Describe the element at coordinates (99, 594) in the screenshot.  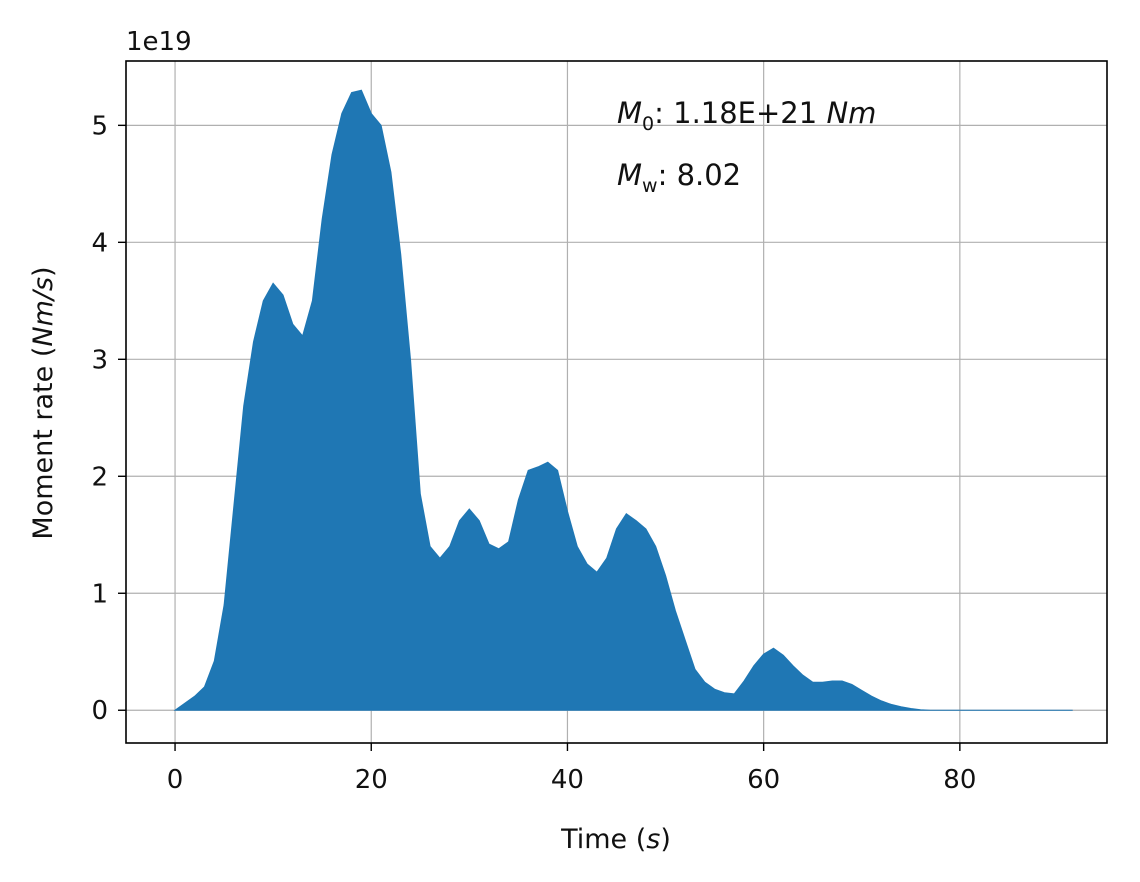
I see `y-tick-label: 1` at that location.